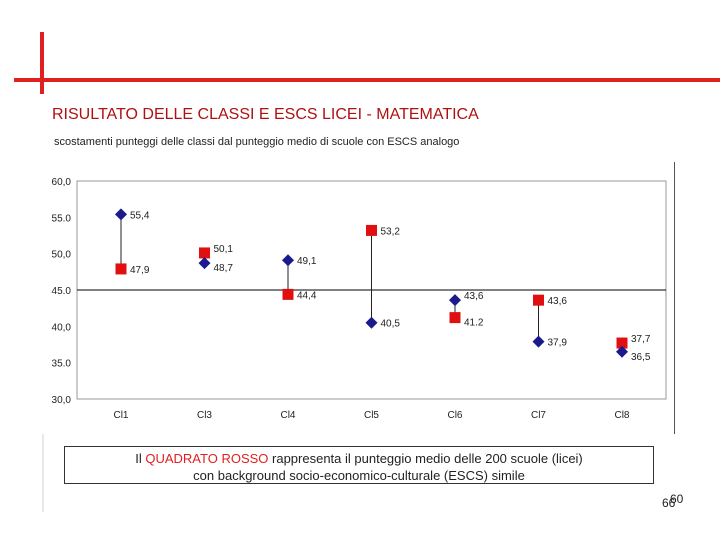  Describe the element at coordinates (224, 249) in the screenshot. I see `square-data-label: 50,1` at that location.